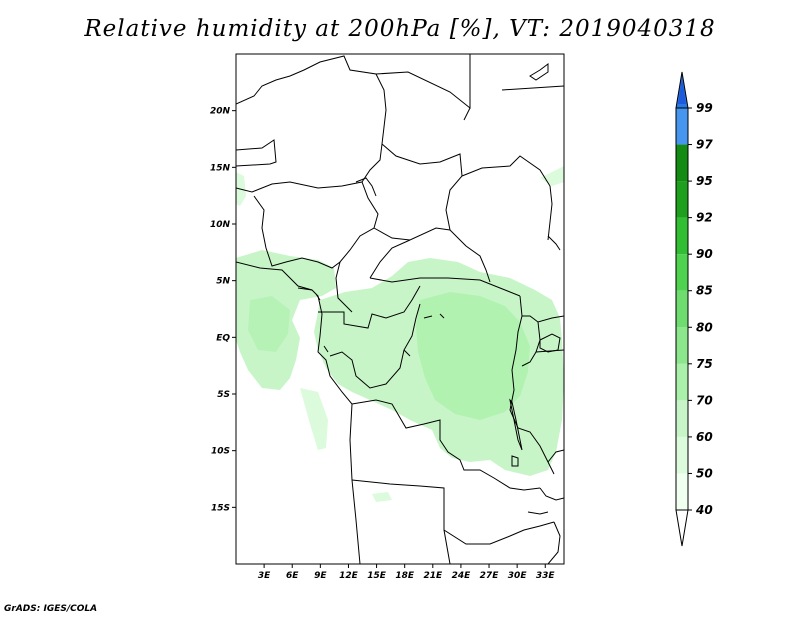 Image resolution: width=800 pixels, height=618 pixels. Describe the element at coordinates (405, 576) in the screenshot. I see `lon-tick-label: 18E` at that location.